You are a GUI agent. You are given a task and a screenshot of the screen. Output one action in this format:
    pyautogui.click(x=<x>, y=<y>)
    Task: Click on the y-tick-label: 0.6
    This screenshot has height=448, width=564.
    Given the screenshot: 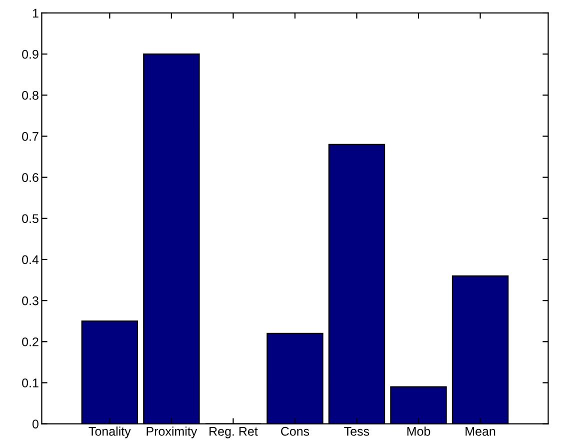 What is the action you would take?
    pyautogui.click(x=30, y=177)
    